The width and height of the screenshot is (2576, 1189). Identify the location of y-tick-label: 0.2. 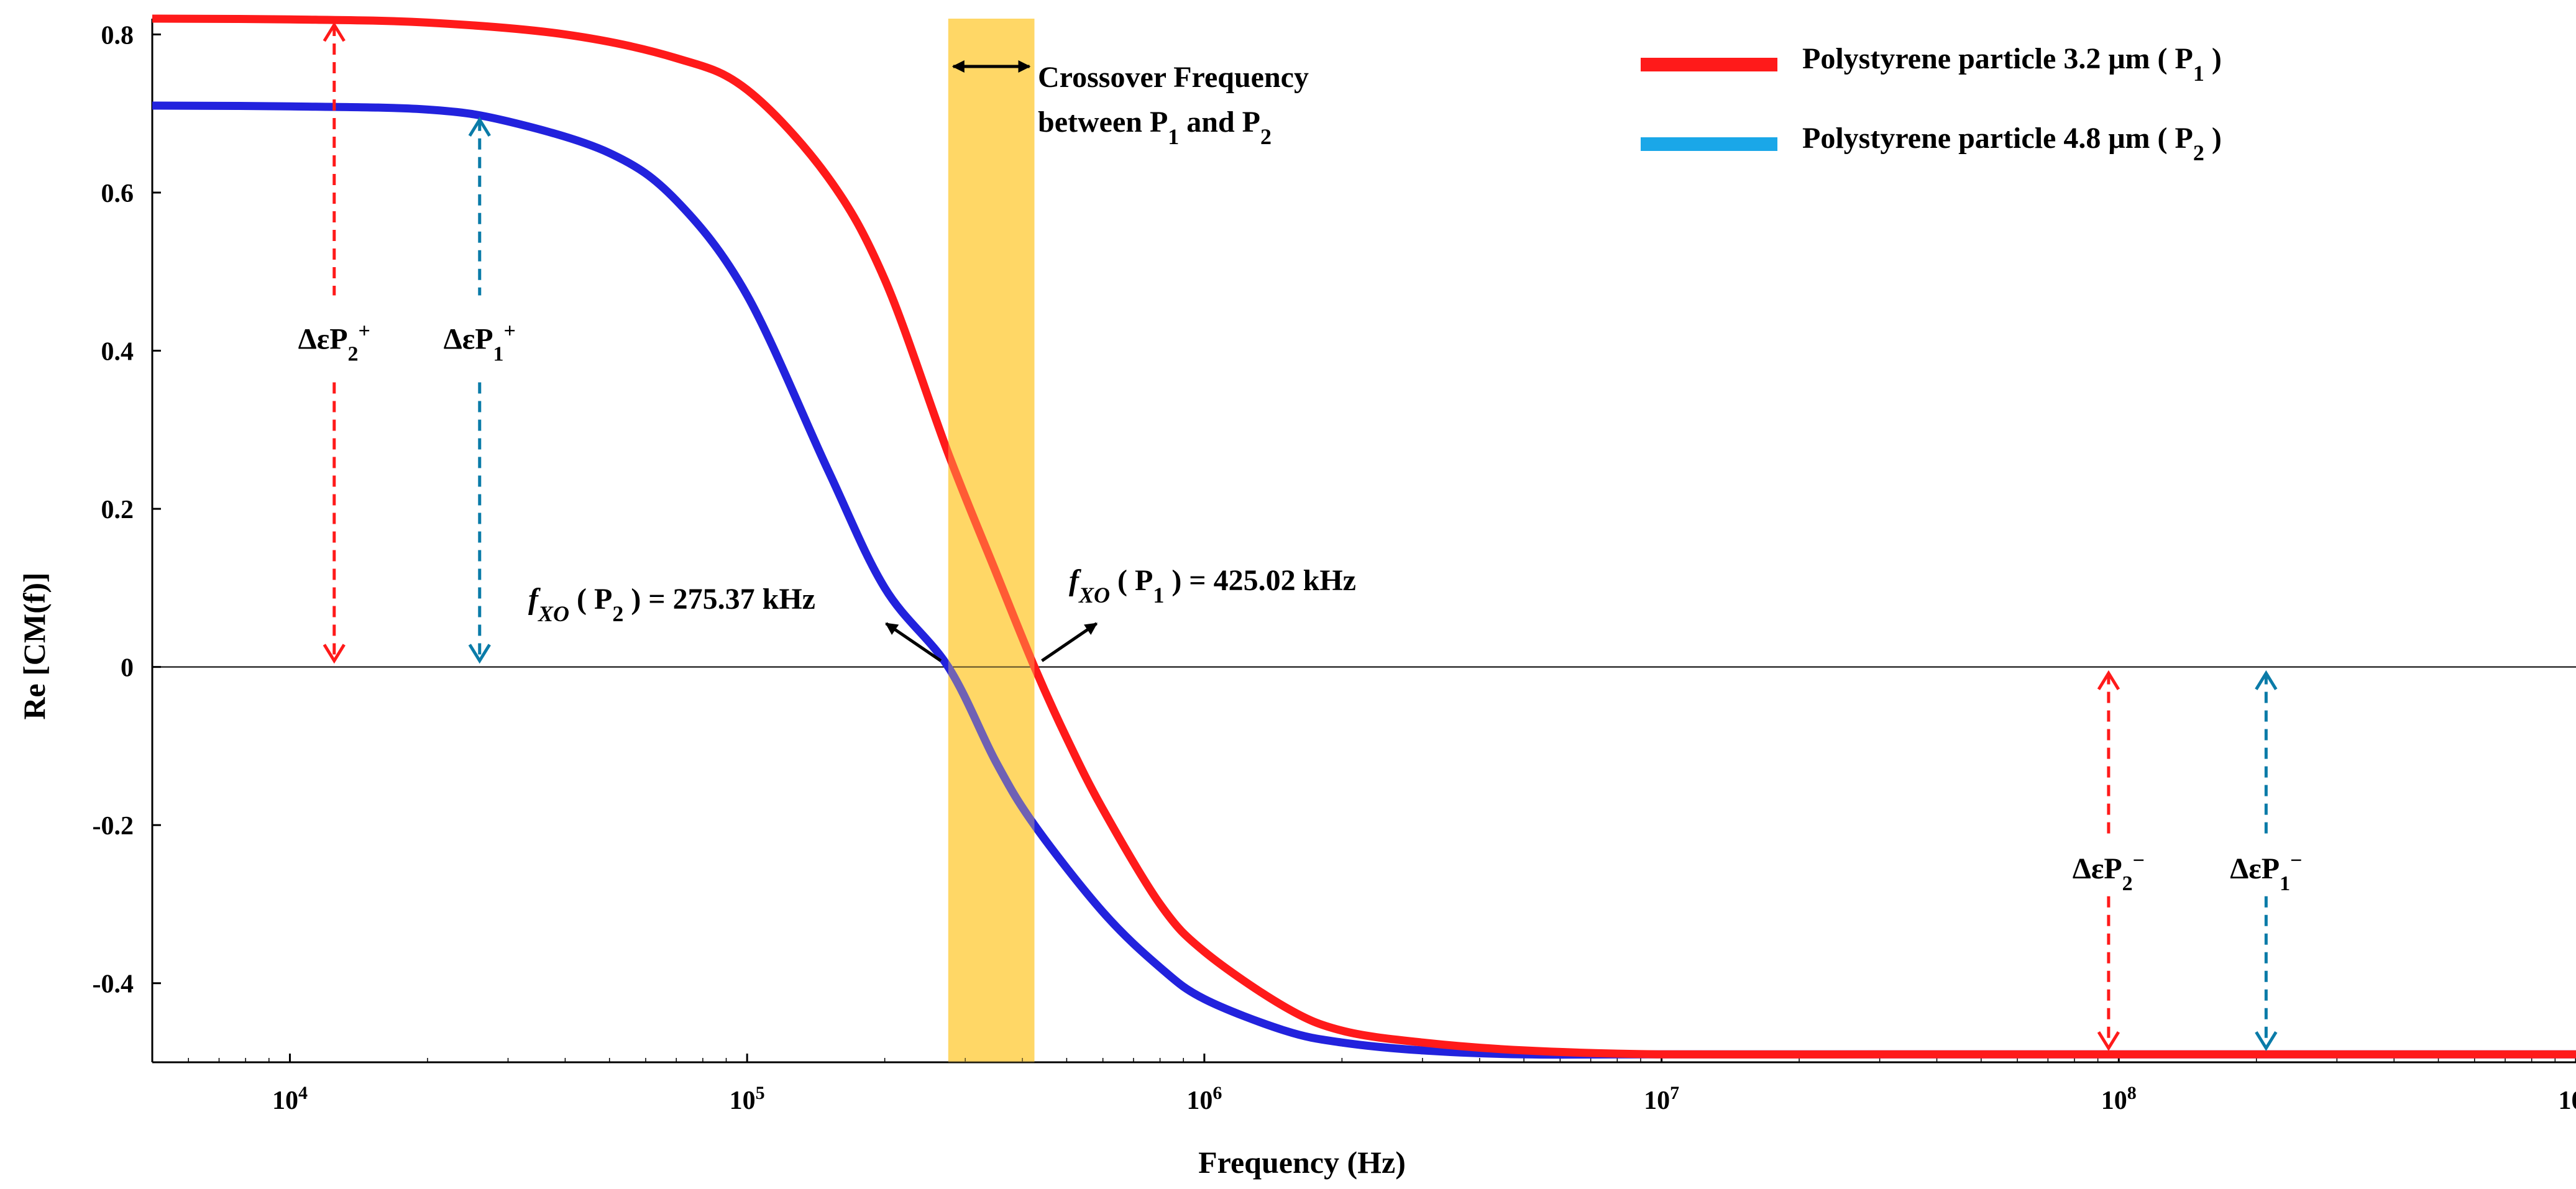
(117, 510).